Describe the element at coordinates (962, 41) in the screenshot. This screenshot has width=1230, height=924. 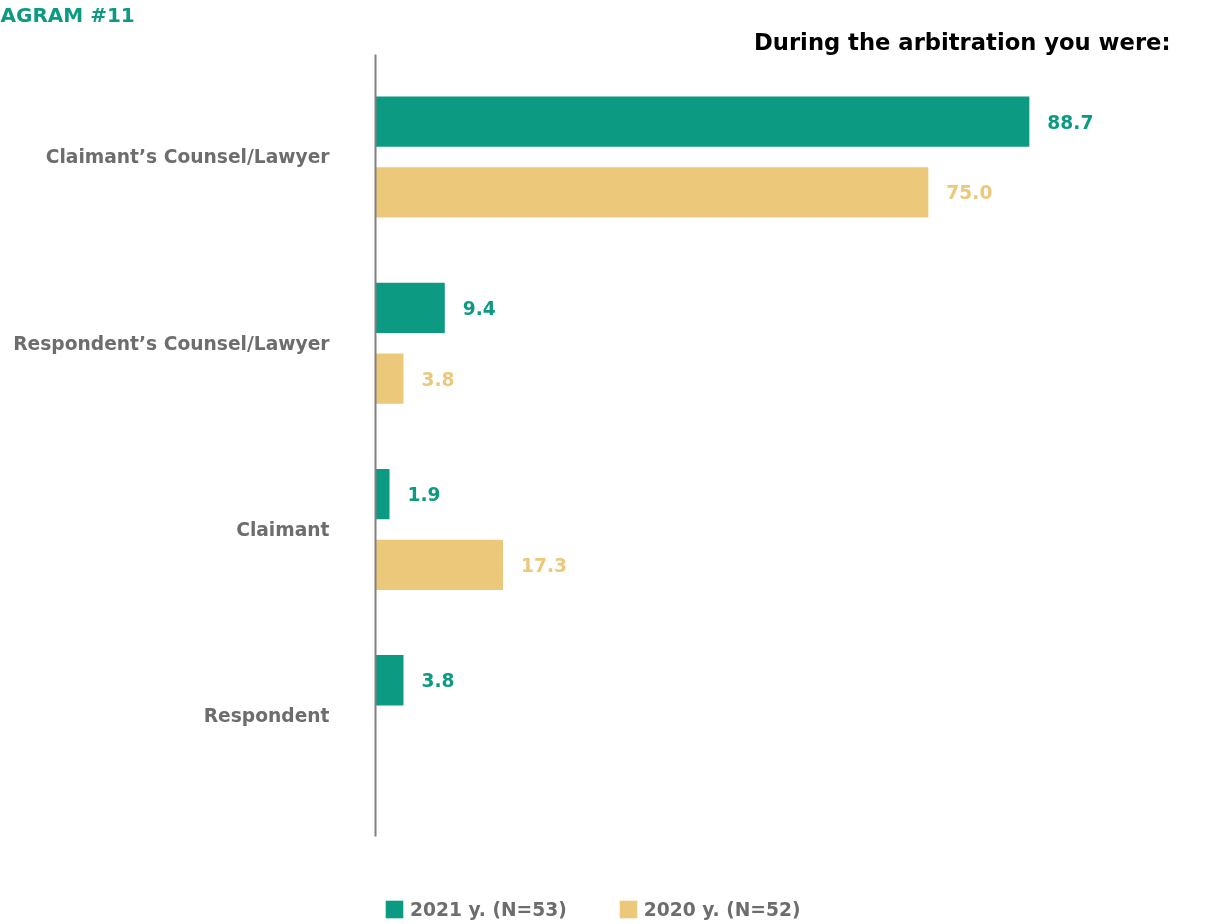
I see `chart-title: During the arbitration you were:` at that location.